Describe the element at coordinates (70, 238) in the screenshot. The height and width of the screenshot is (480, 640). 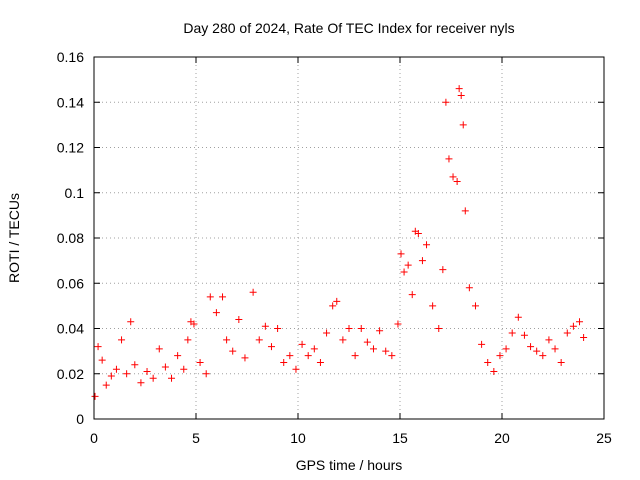
I see `y-tick-label: 0.08` at that location.